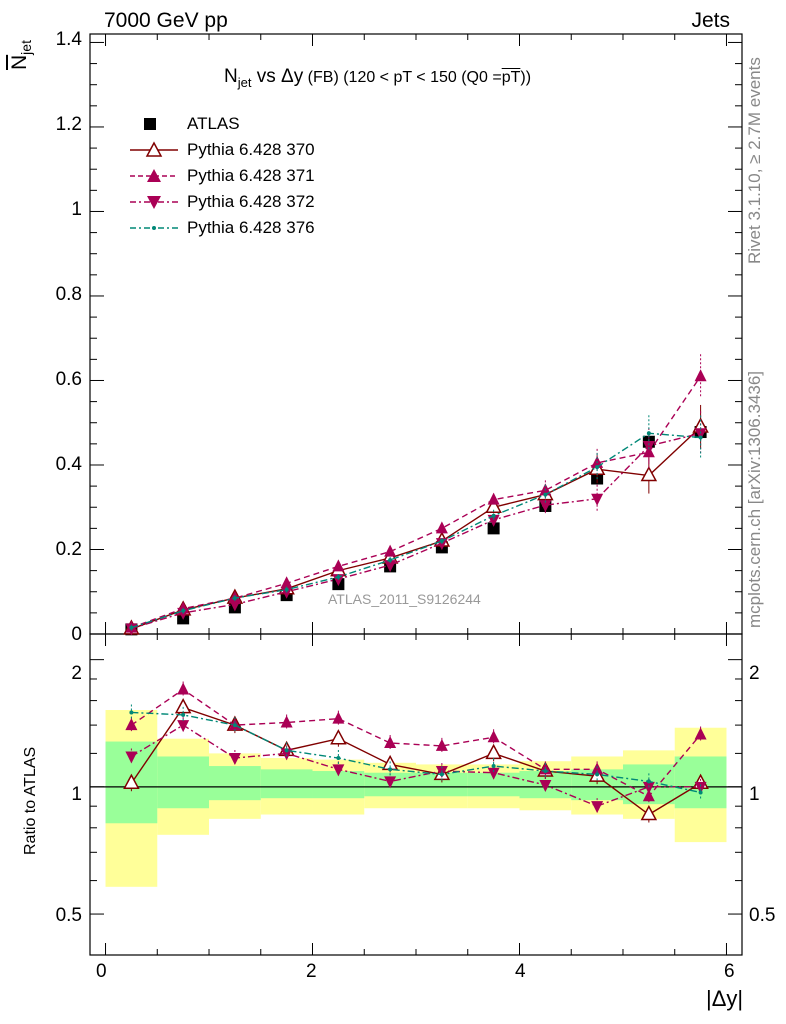 The image size is (786, 1024). Describe the element at coordinates (251, 149) in the screenshot. I see `legend-label-370: Pythia 6.428 370` at that location.